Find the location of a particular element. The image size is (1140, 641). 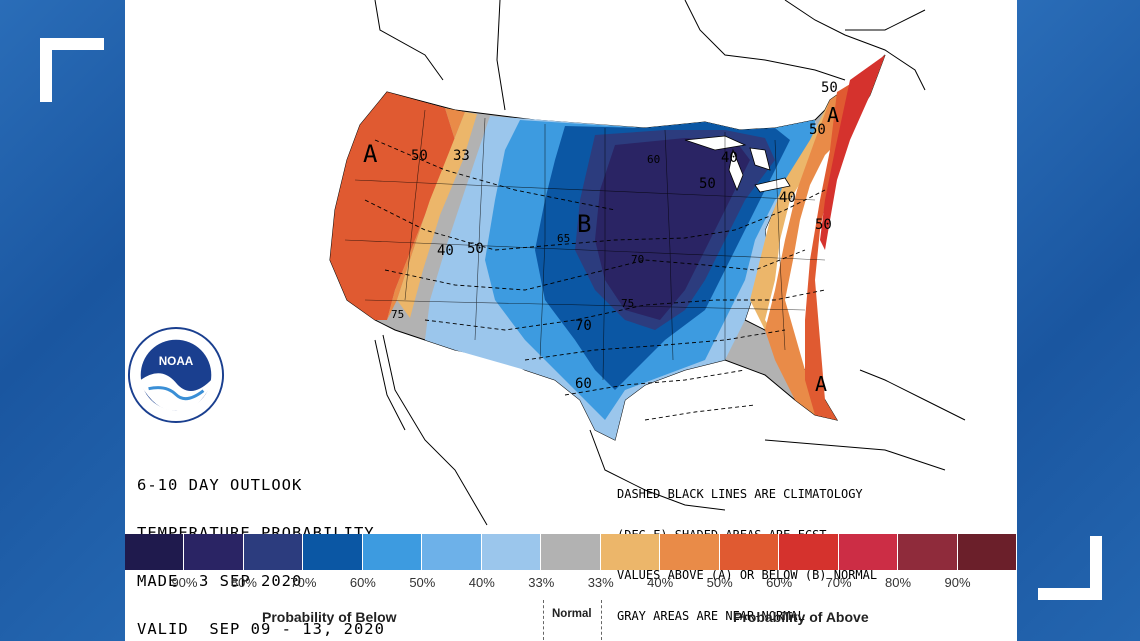

west-above-fringe is located at coordinates (426, 214).